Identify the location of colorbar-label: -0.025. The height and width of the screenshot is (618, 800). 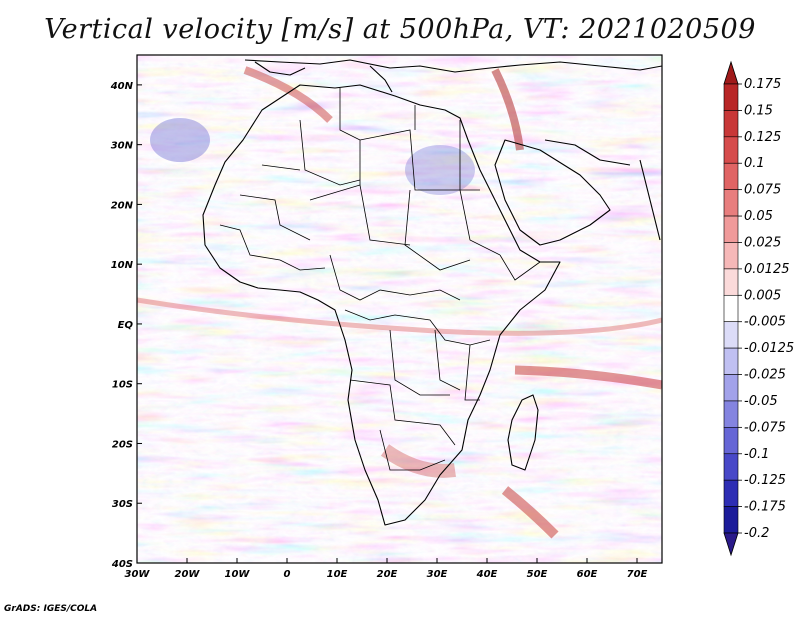
(765, 375).